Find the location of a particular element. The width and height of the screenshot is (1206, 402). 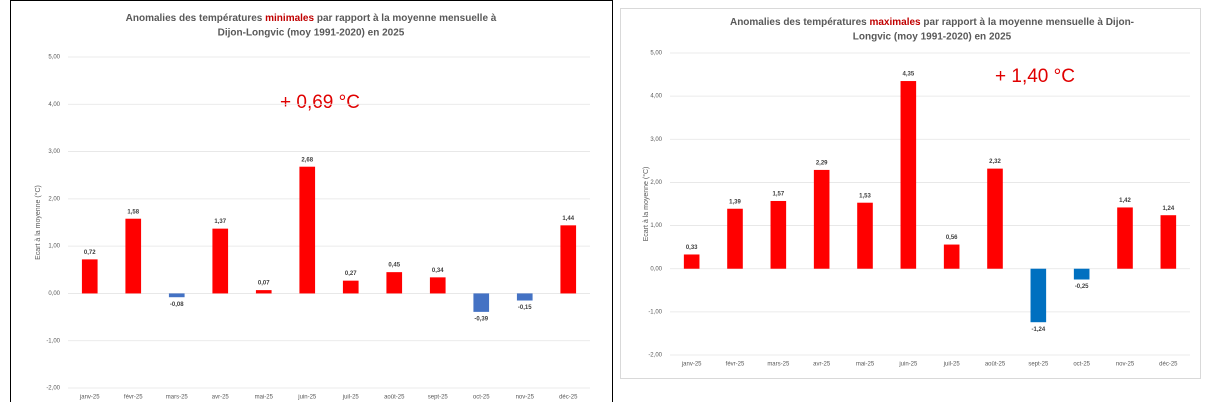

data-label: 0,27 is located at coordinates (351, 274).